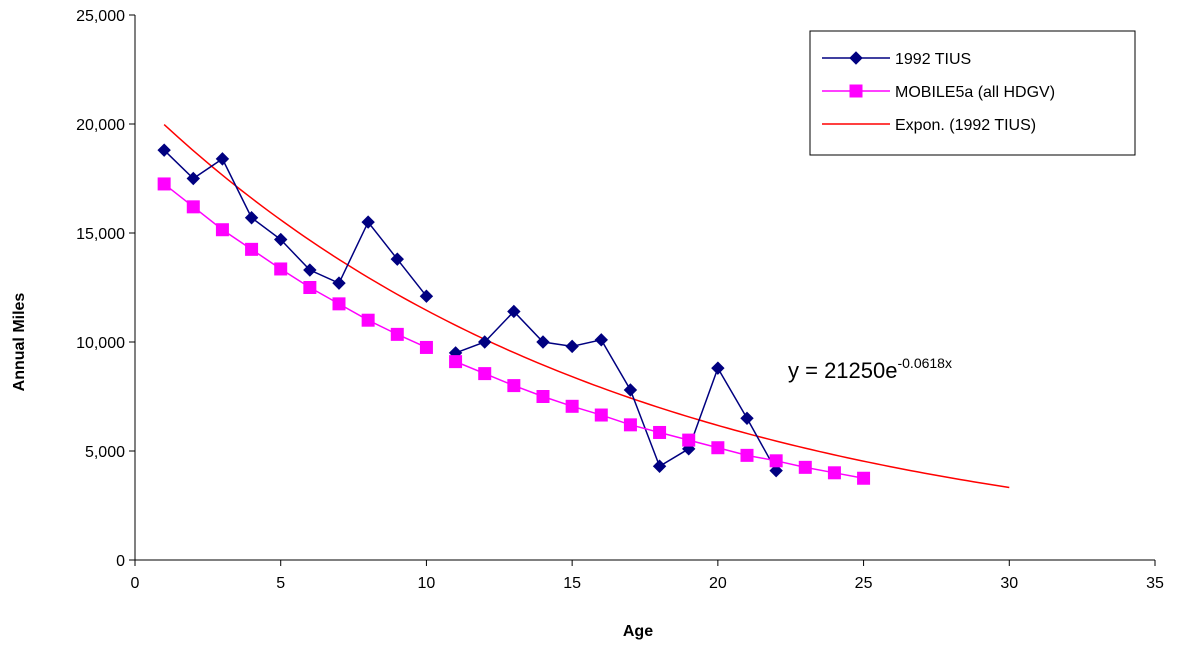  What do you see at coordinates (933, 59) in the screenshot?
I see `legend-label: 1992 TIUS` at bounding box center [933, 59].